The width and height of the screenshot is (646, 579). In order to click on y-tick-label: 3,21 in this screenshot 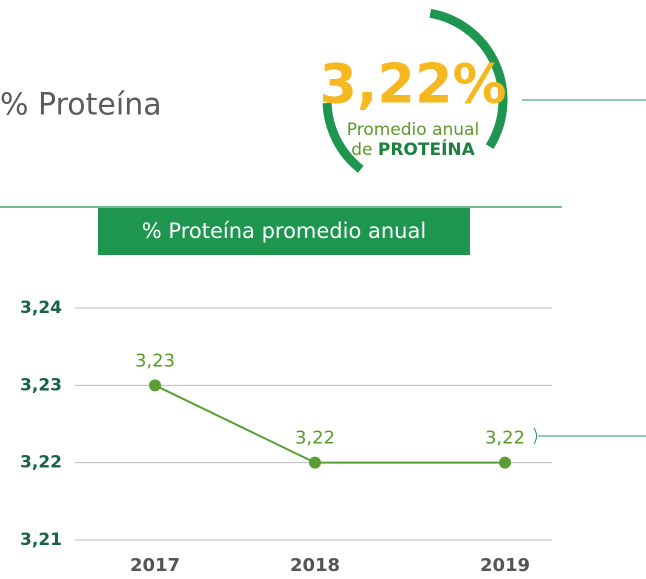, I will do `click(41, 540)`.